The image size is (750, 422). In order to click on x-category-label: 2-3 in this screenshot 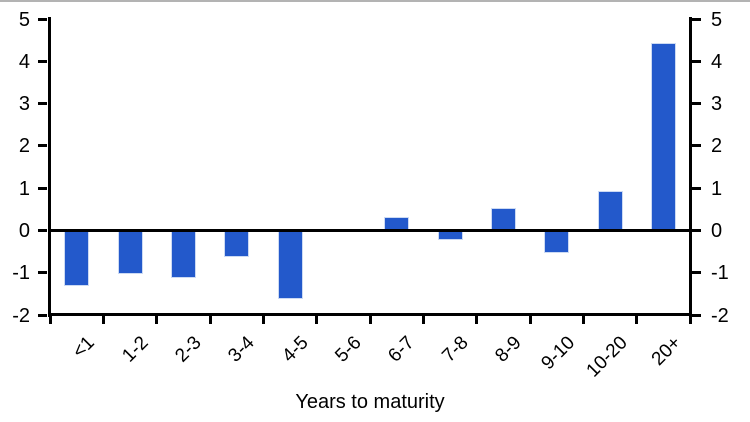, I will do `click(188, 349)`.